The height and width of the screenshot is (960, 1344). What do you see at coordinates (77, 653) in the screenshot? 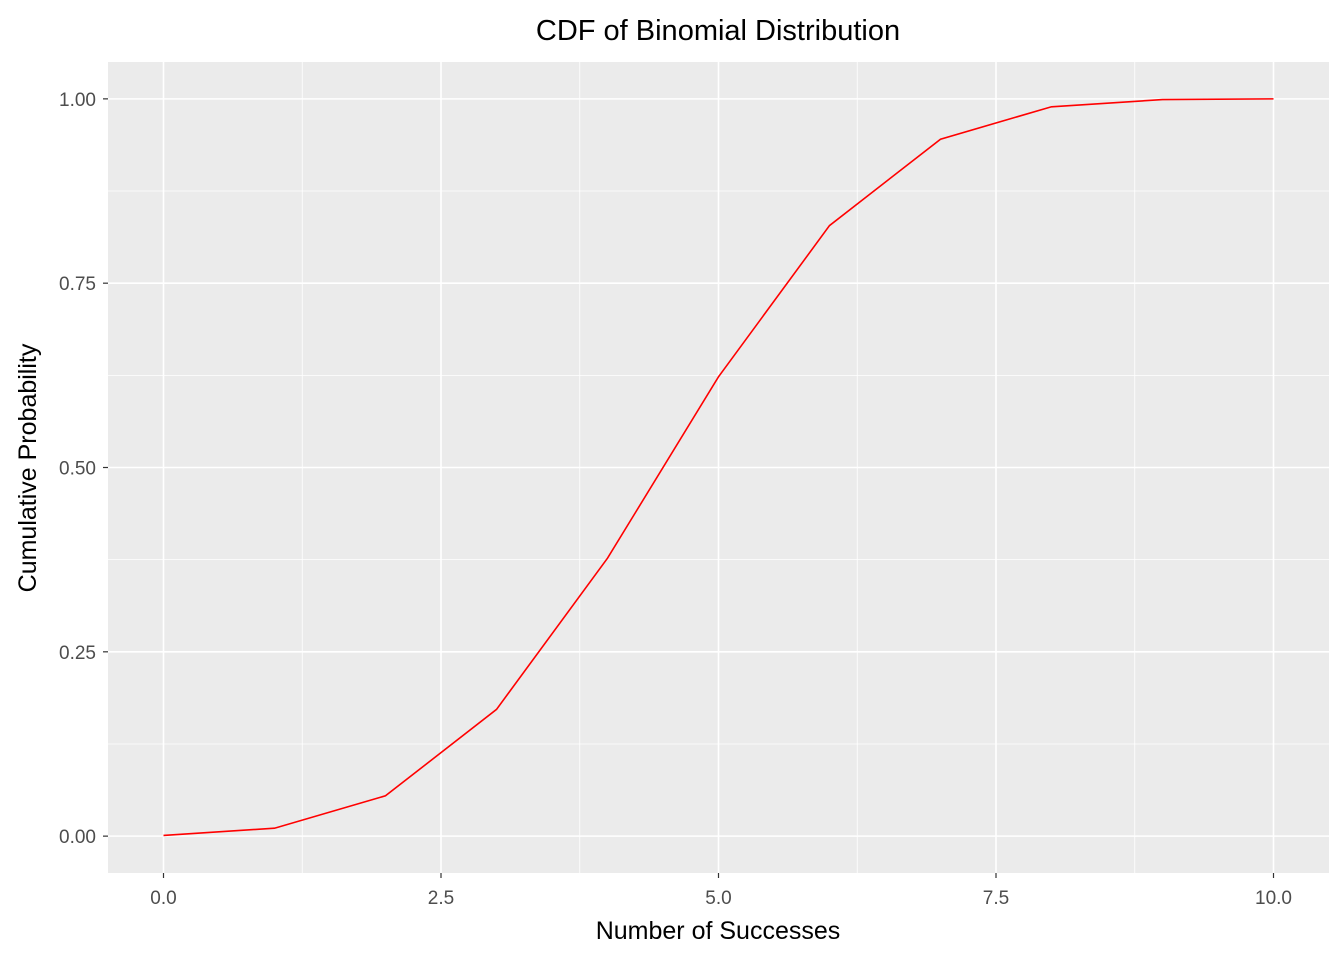
I see `y-tick-label: 0.25` at bounding box center [77, 653].